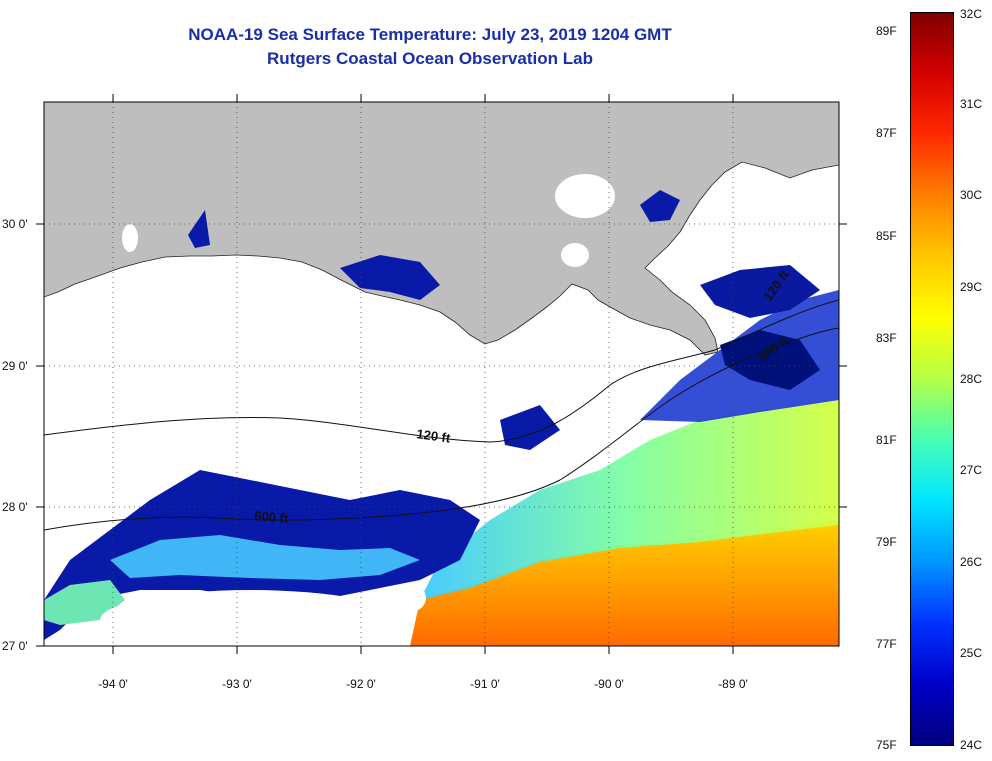 This screenshot has height=761, width=992. I want to click on lon-label-92: -92 0', so click(361, 684).